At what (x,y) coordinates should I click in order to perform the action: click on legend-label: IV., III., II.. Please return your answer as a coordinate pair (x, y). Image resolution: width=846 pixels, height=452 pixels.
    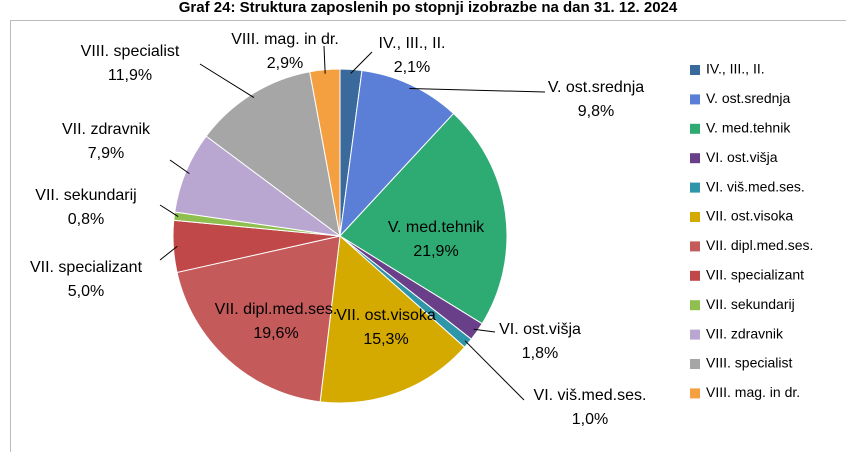
    Looking at the image, I should click on (735, 69).